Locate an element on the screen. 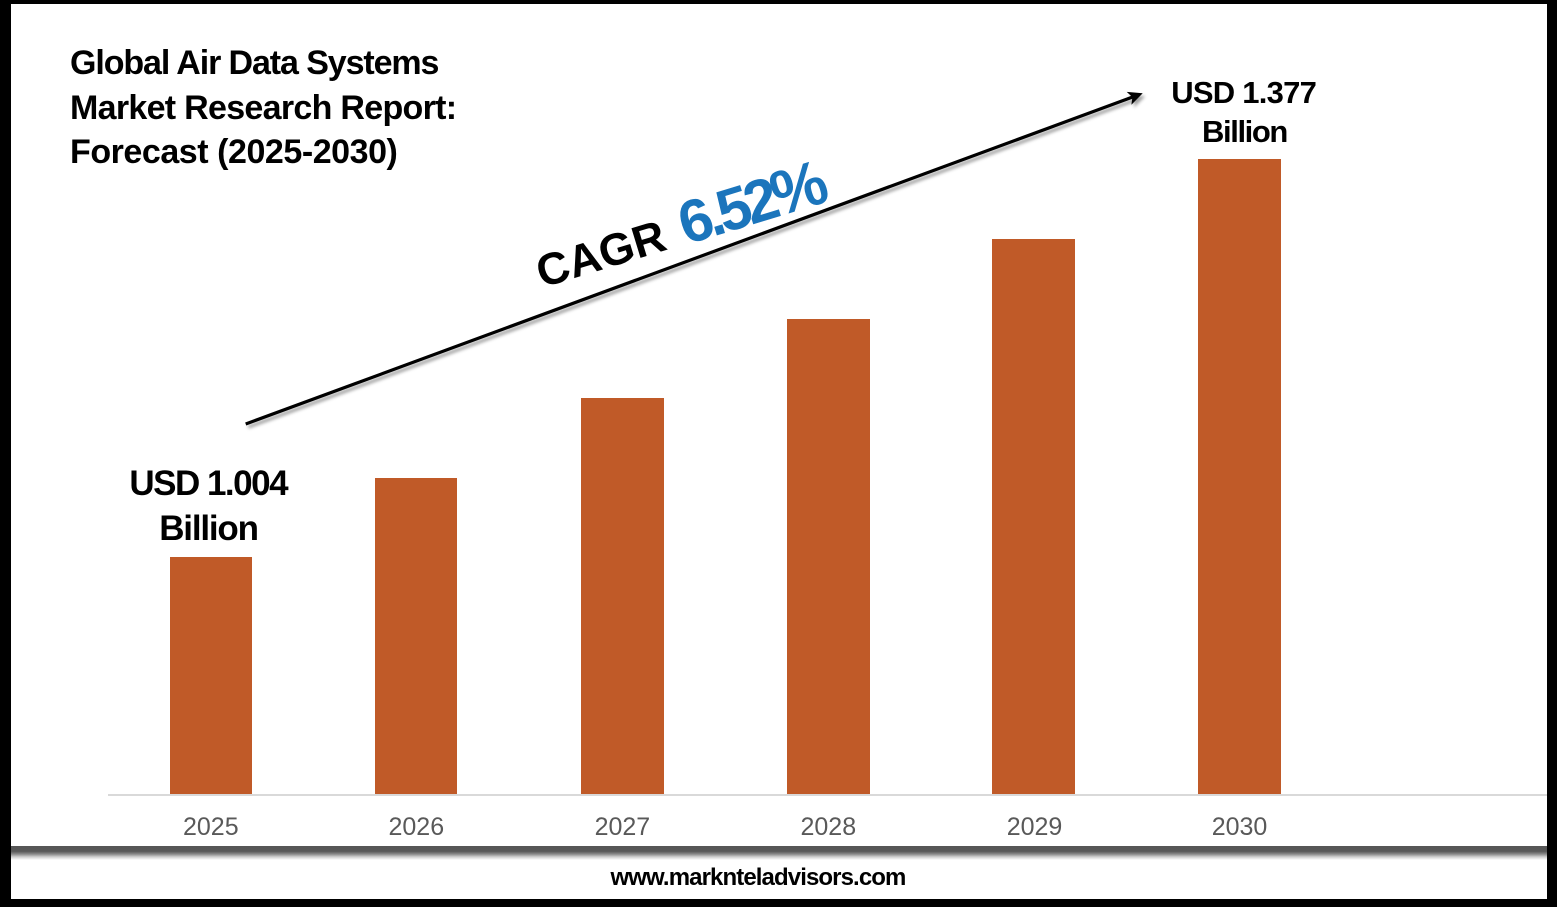  svg-text: CAGR 6.52% is located at coordinates (681, 225).